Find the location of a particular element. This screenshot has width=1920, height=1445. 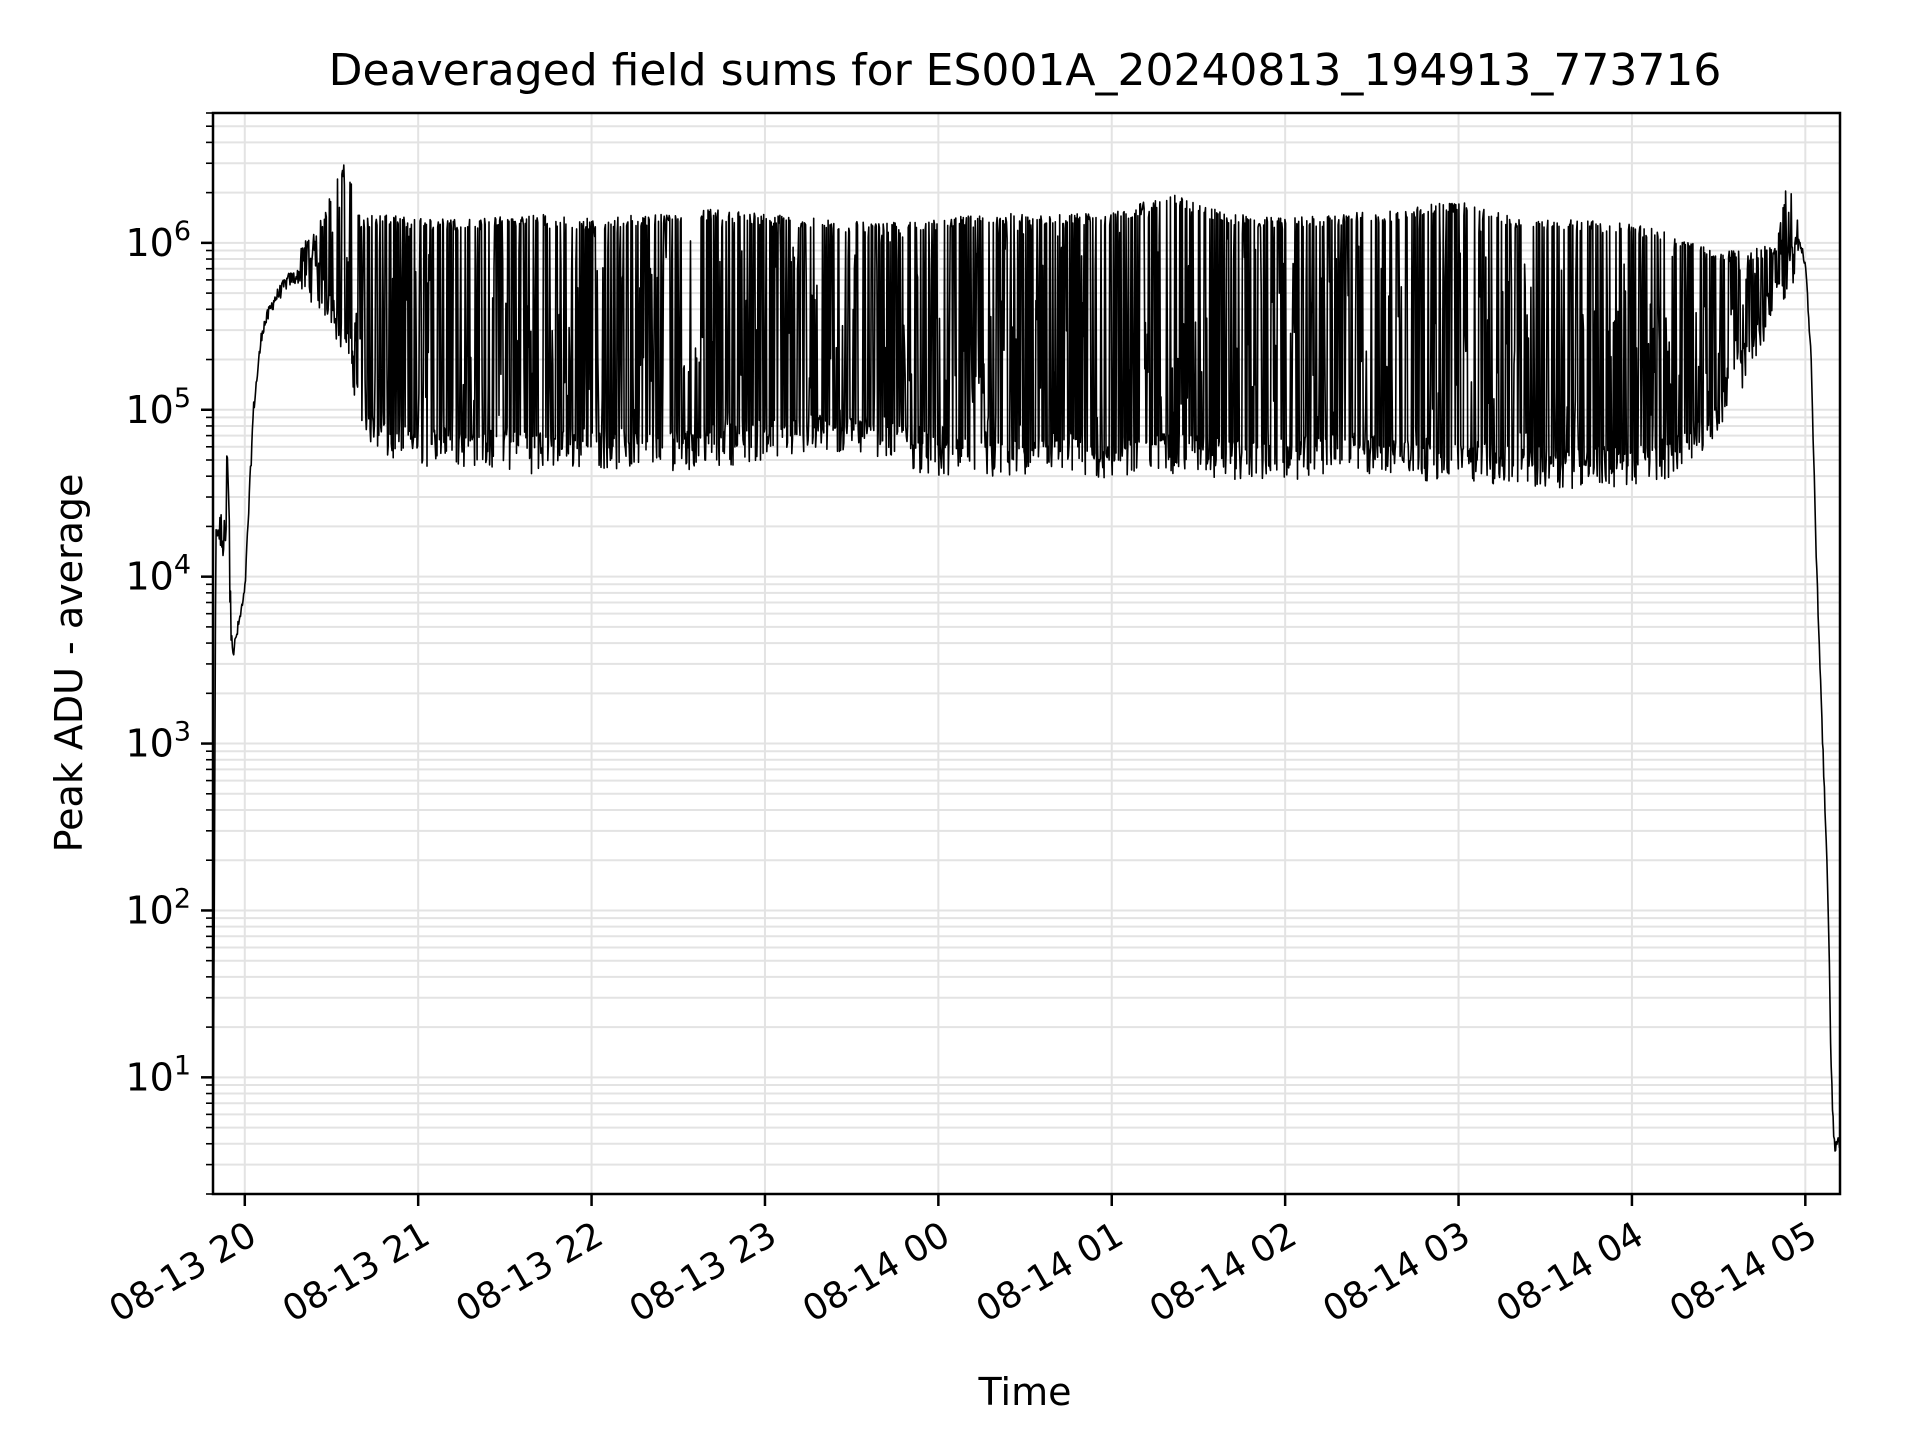

y-tick-exponent: 3 is located at coordinates (182, 732).